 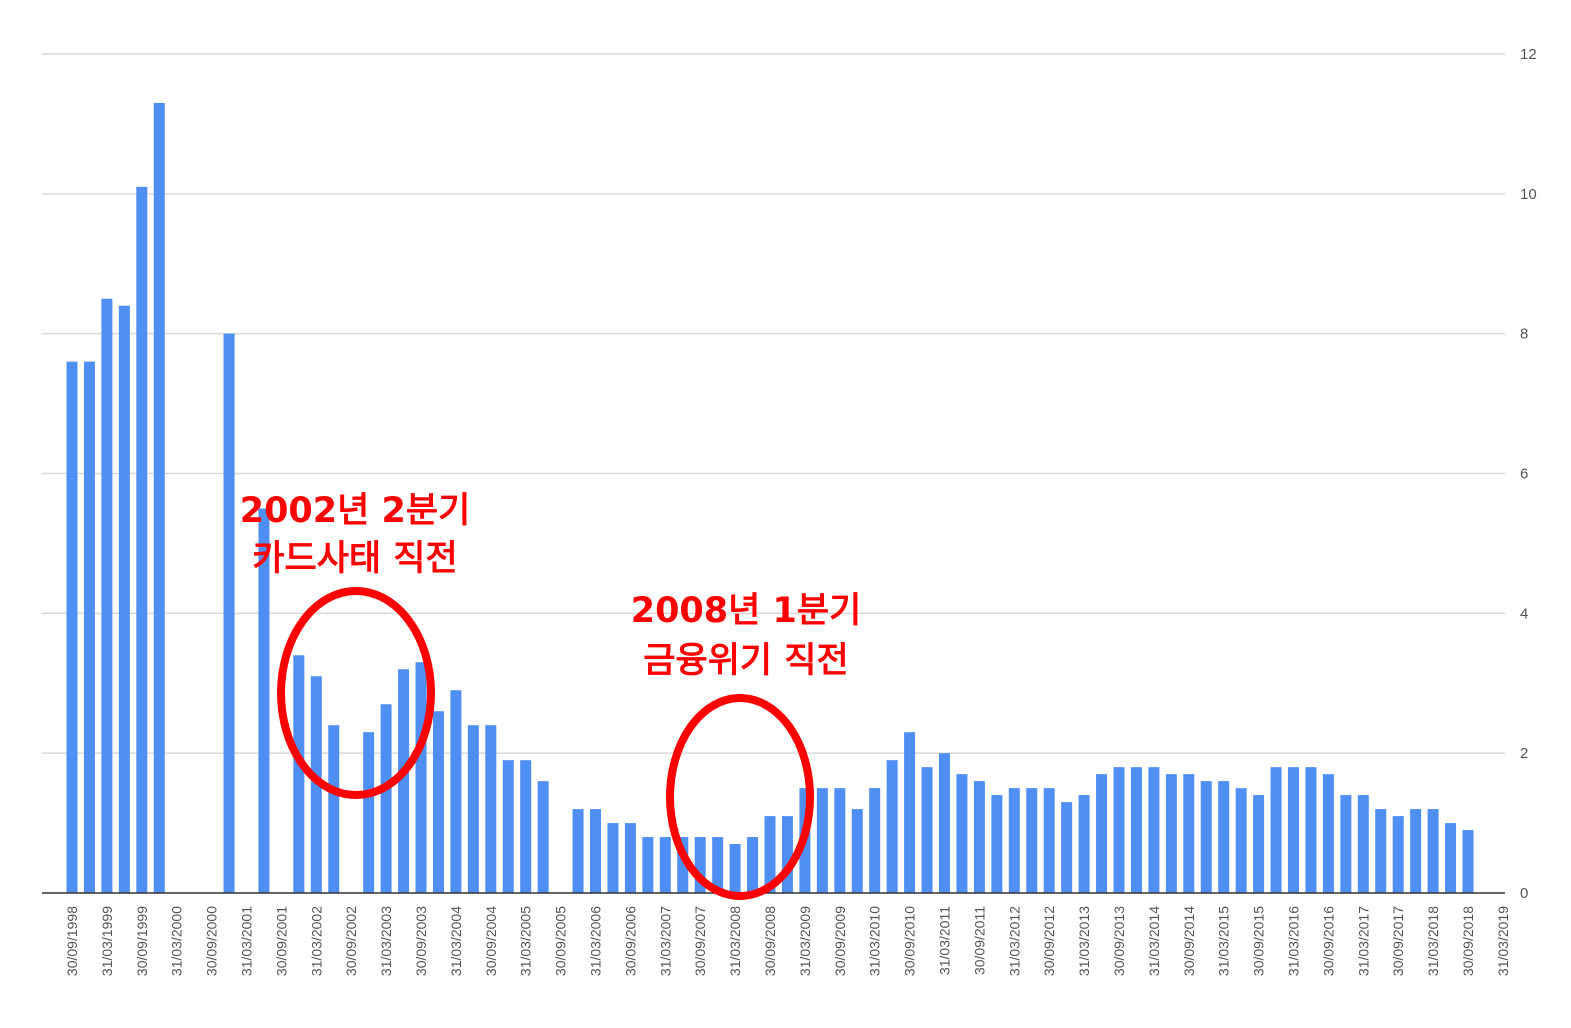 I want to click on y-tick-label: 10, so click(x=1528, y=194).